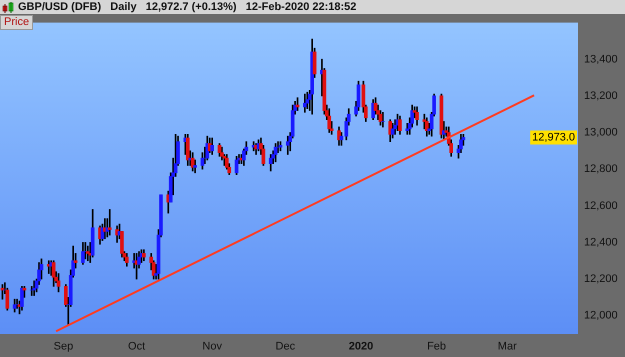  I want to click on x-tick-label: Feb, so click(436, 346).